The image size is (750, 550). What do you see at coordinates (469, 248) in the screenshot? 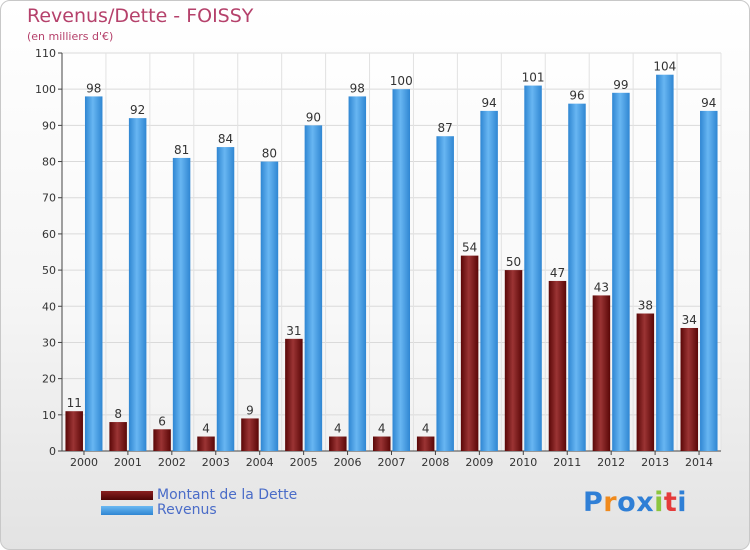
I see `data-label-dette: 54` at bounding box center [469, 248].